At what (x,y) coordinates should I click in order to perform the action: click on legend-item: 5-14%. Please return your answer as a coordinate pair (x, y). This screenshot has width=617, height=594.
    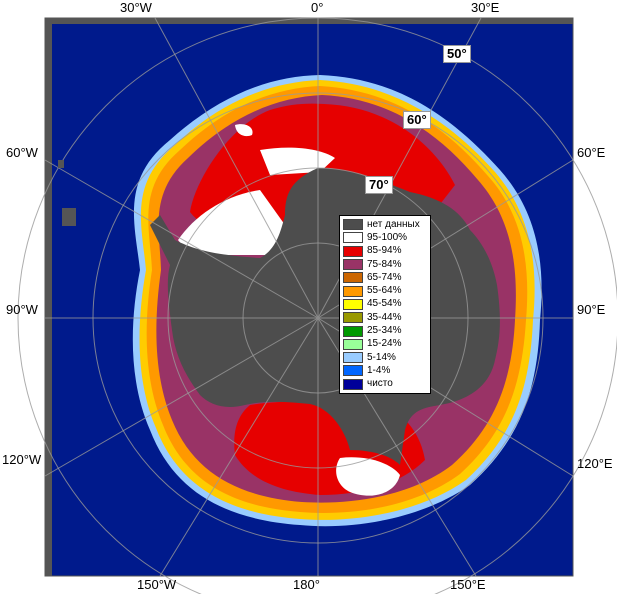
    Looking at the image, I should click on (385, 357).